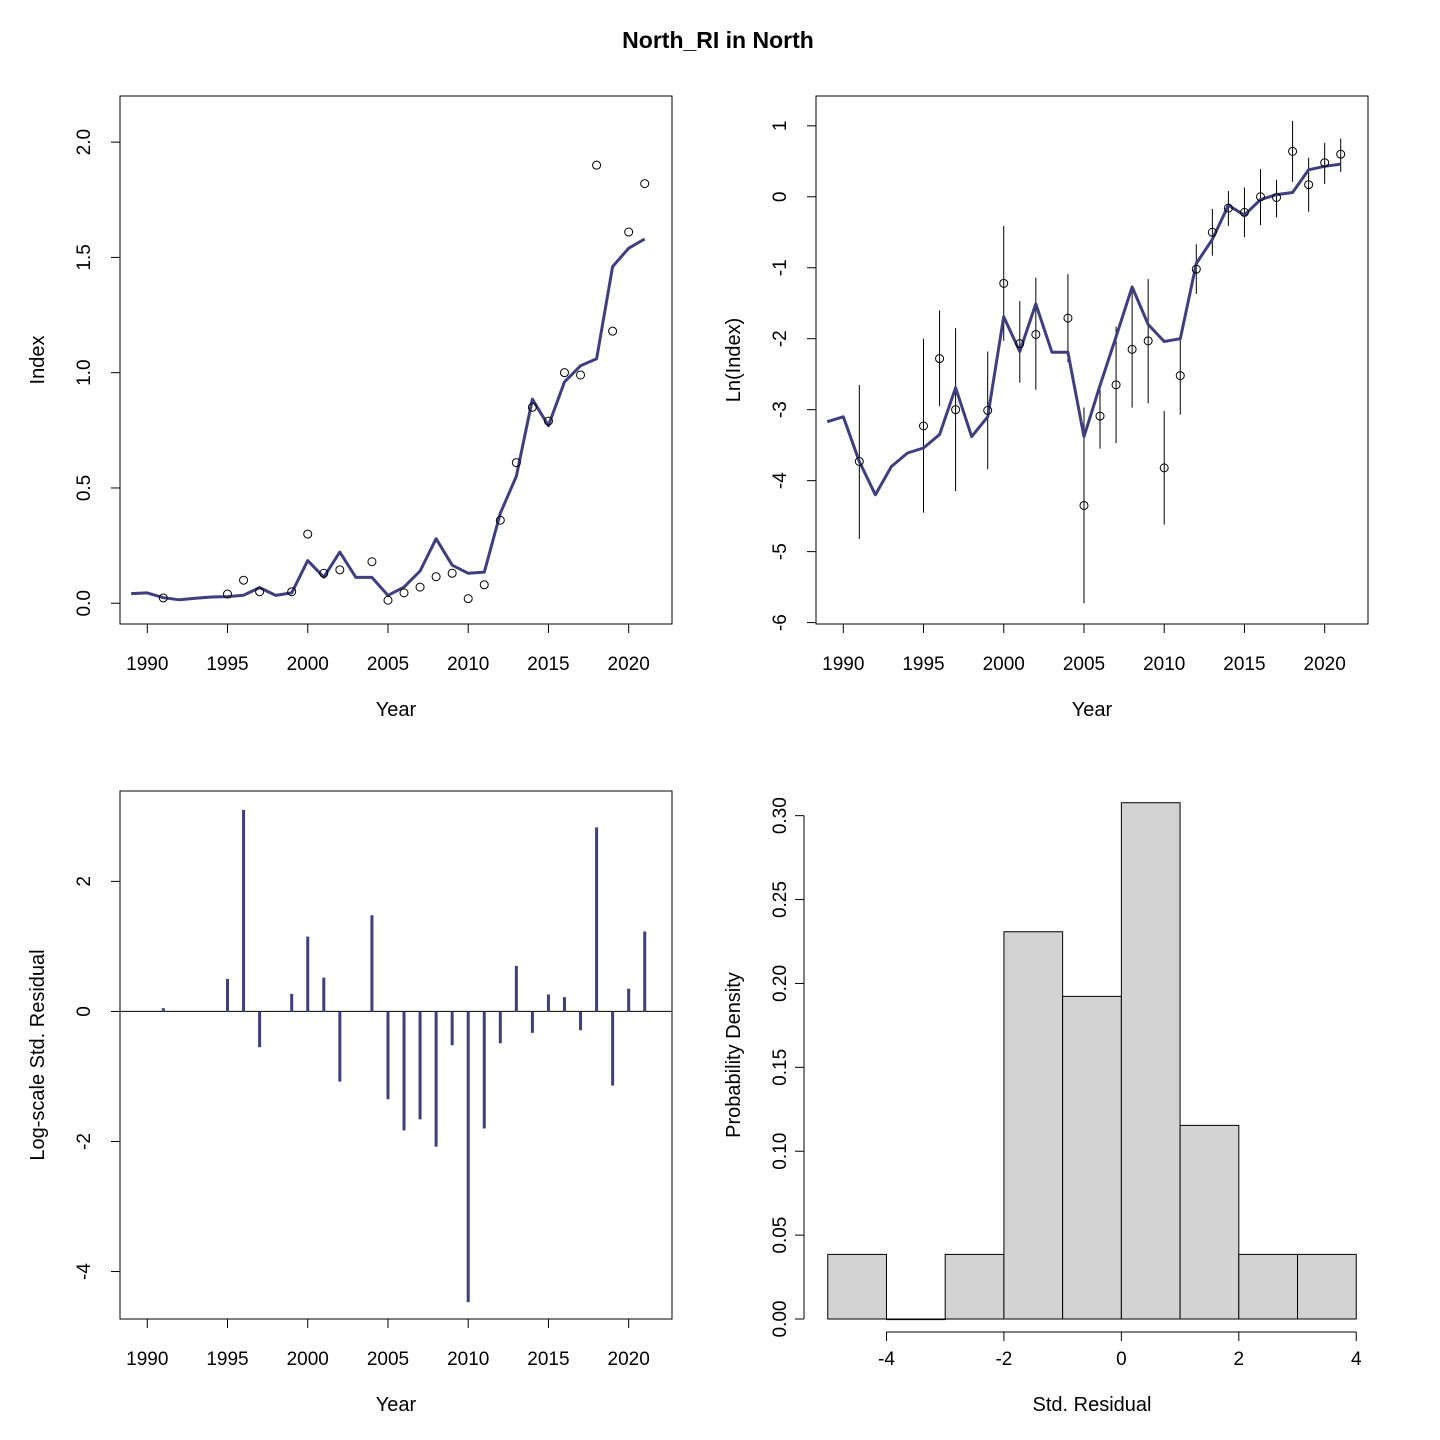  What do you see at coordinates (1083, 329) in the screenshot?
I see `model-fit-line` at bounding box center [1083, 329].